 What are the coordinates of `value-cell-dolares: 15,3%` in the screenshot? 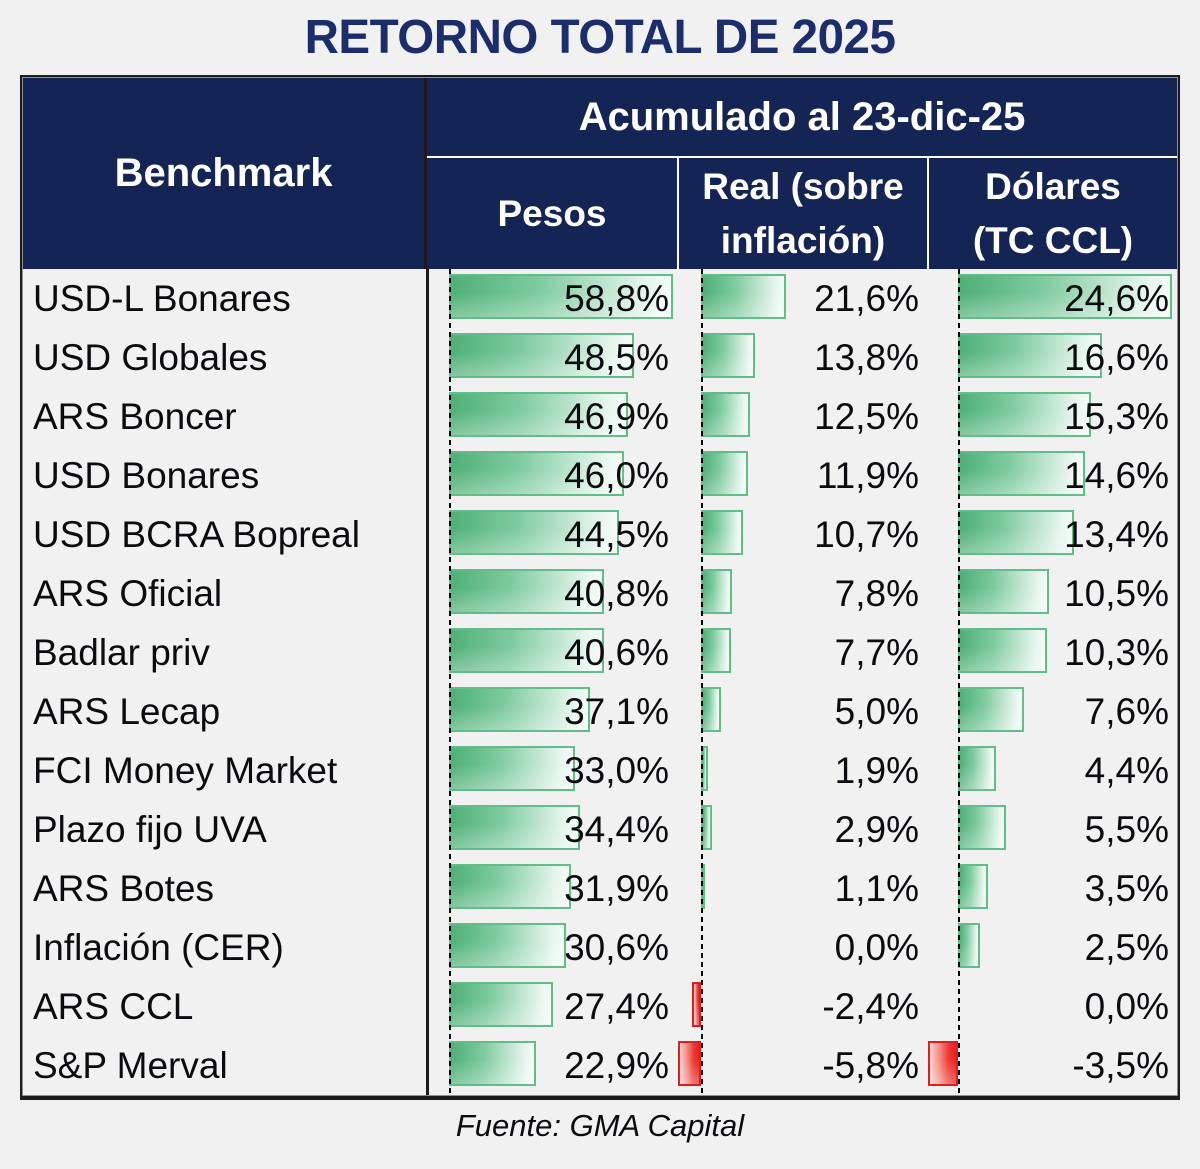 It's located at (1052, 416).